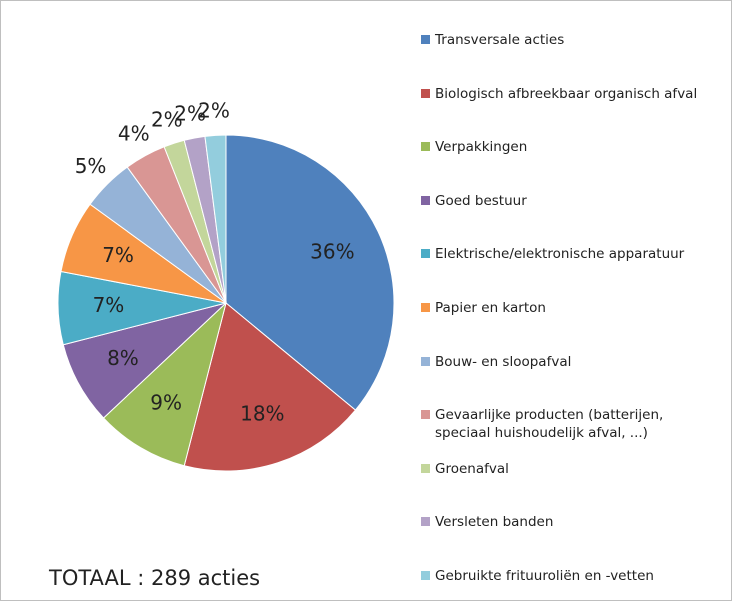  Describe the element at coordinates (123, 358) in the screenshot. I see `slice-label: 8%` at that location.